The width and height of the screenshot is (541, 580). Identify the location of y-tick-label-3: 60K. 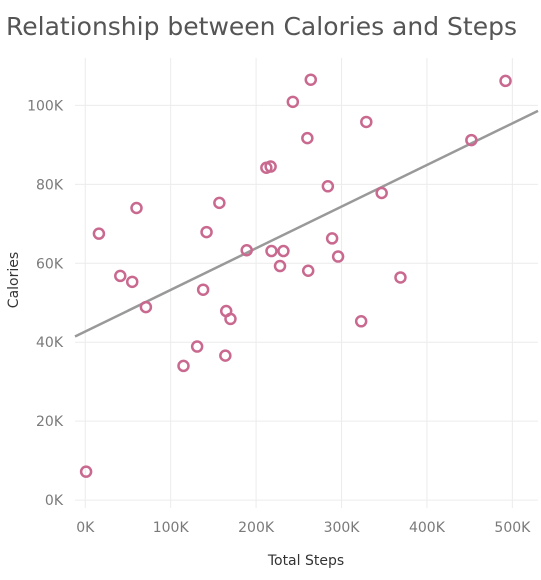
(50, 264).